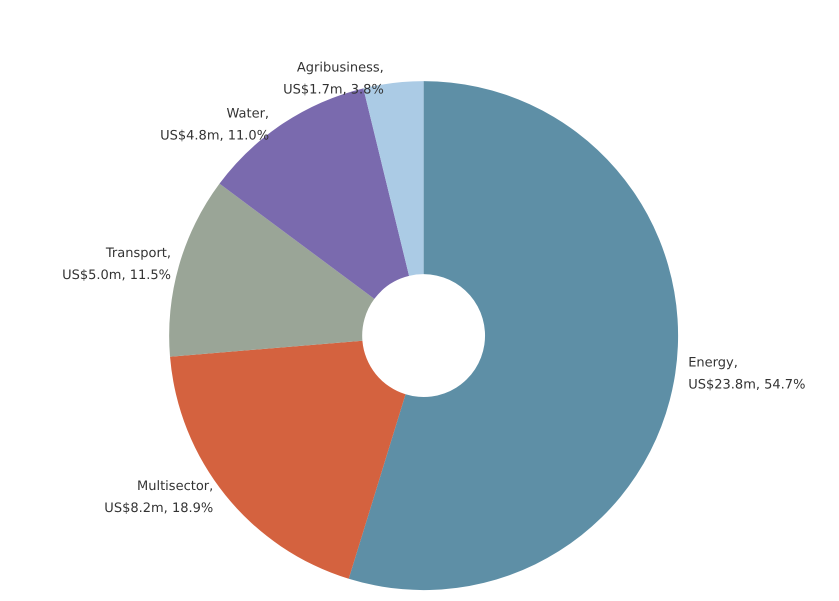  I want to click on slice-label: Transport, US$5.0m, 11.5%, so click(117, 265).